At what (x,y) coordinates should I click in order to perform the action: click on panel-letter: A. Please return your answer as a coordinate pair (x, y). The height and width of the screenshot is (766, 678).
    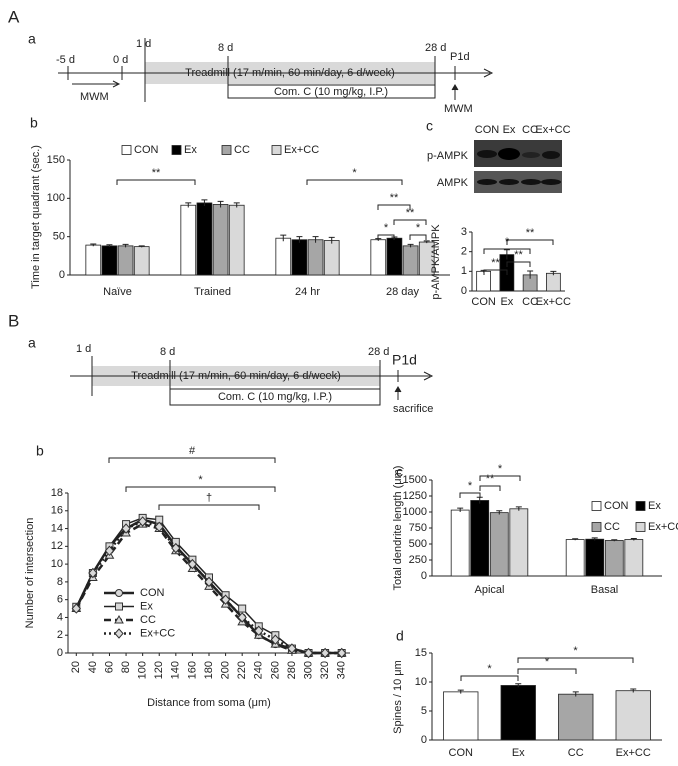
    Looking at the image, I should click on (14, 16).